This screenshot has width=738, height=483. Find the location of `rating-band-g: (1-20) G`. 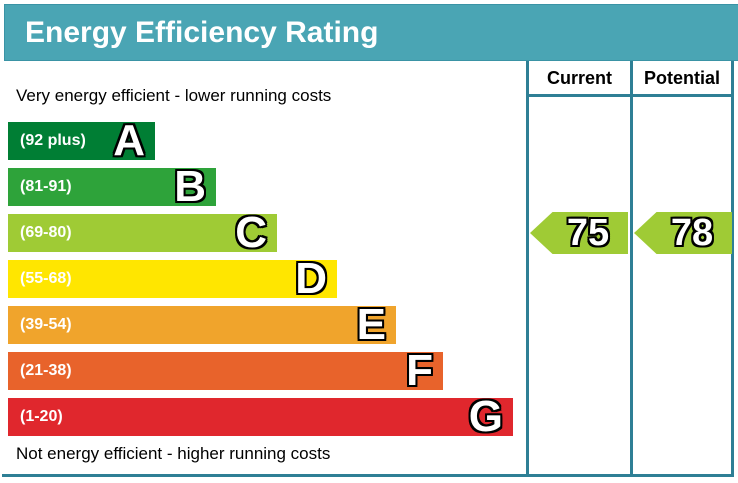

rating-band-g: (1-20) G is located at coordinates (260, 416).